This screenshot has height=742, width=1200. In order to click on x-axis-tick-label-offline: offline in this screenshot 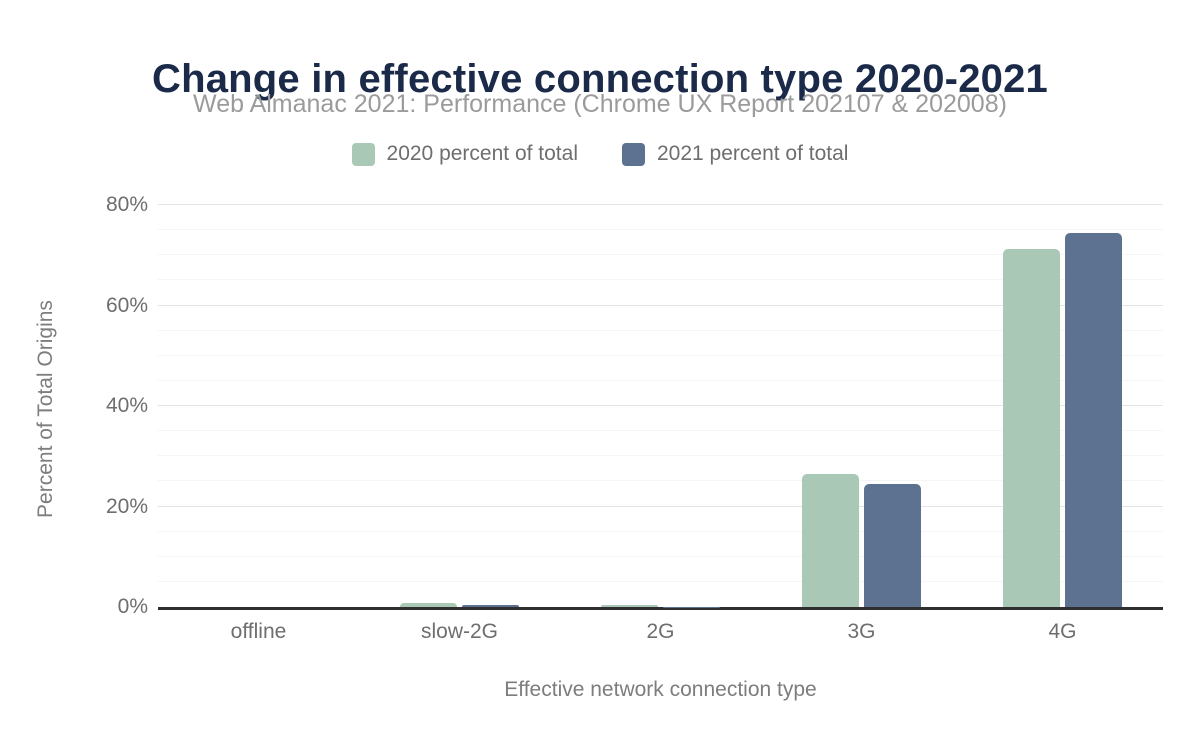, I will do `click(258, 631)`.